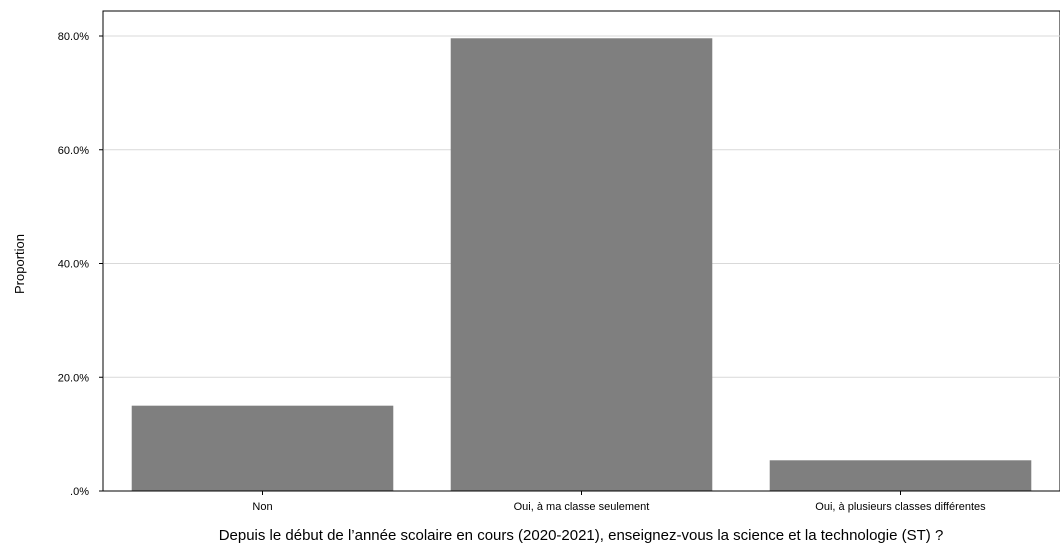  What do you see at coordinates (582, 507) in the screenshot?
I see `x-category-label: Oui, à ma classe seulement` at bounding box center [582, 507].